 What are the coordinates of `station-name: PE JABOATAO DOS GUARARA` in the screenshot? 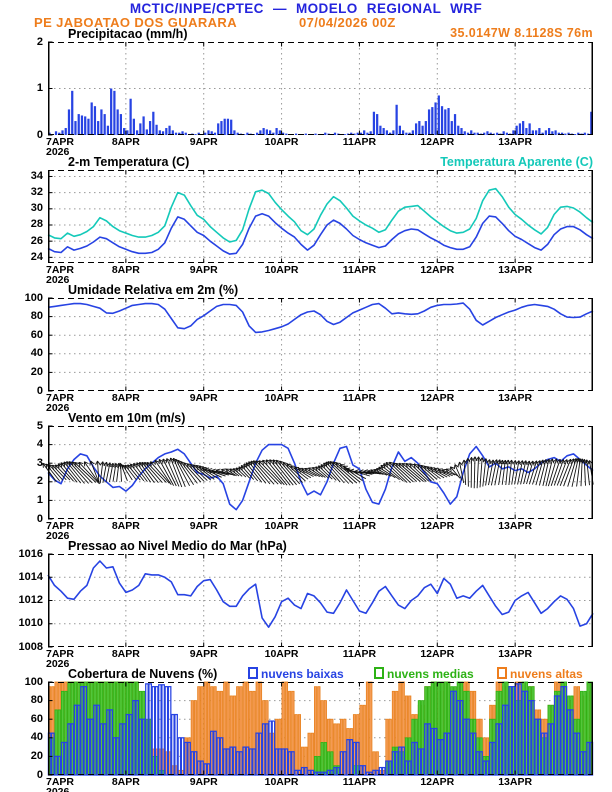 It's located at (136, 22).